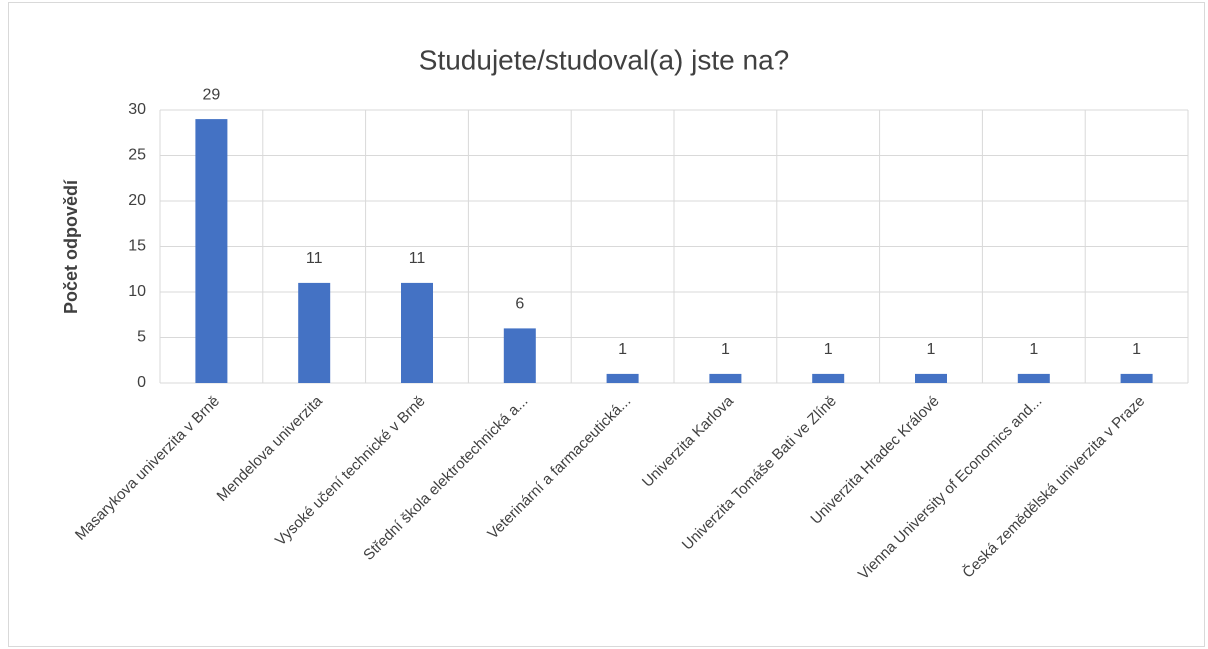 This screenshot has height=649, width=1208. Describe the element at coordinates (137, 246) in the screenshot. I see `y-tick-label: 15` at that location.